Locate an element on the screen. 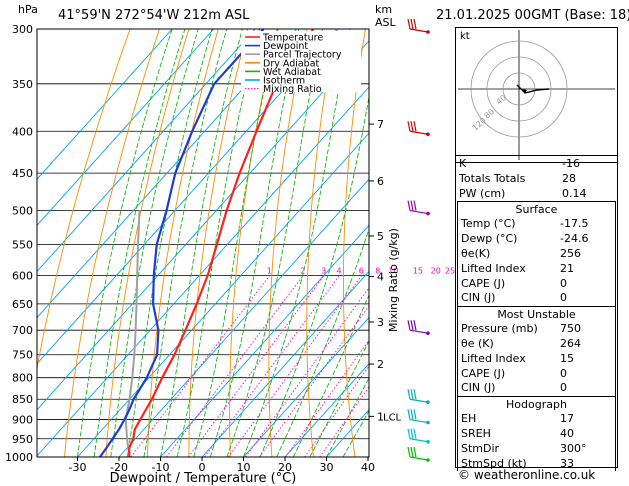 The width and height of the screenshot is (629, 486). mixing-ratio-label: 2 is located at coordinates (302, 270).